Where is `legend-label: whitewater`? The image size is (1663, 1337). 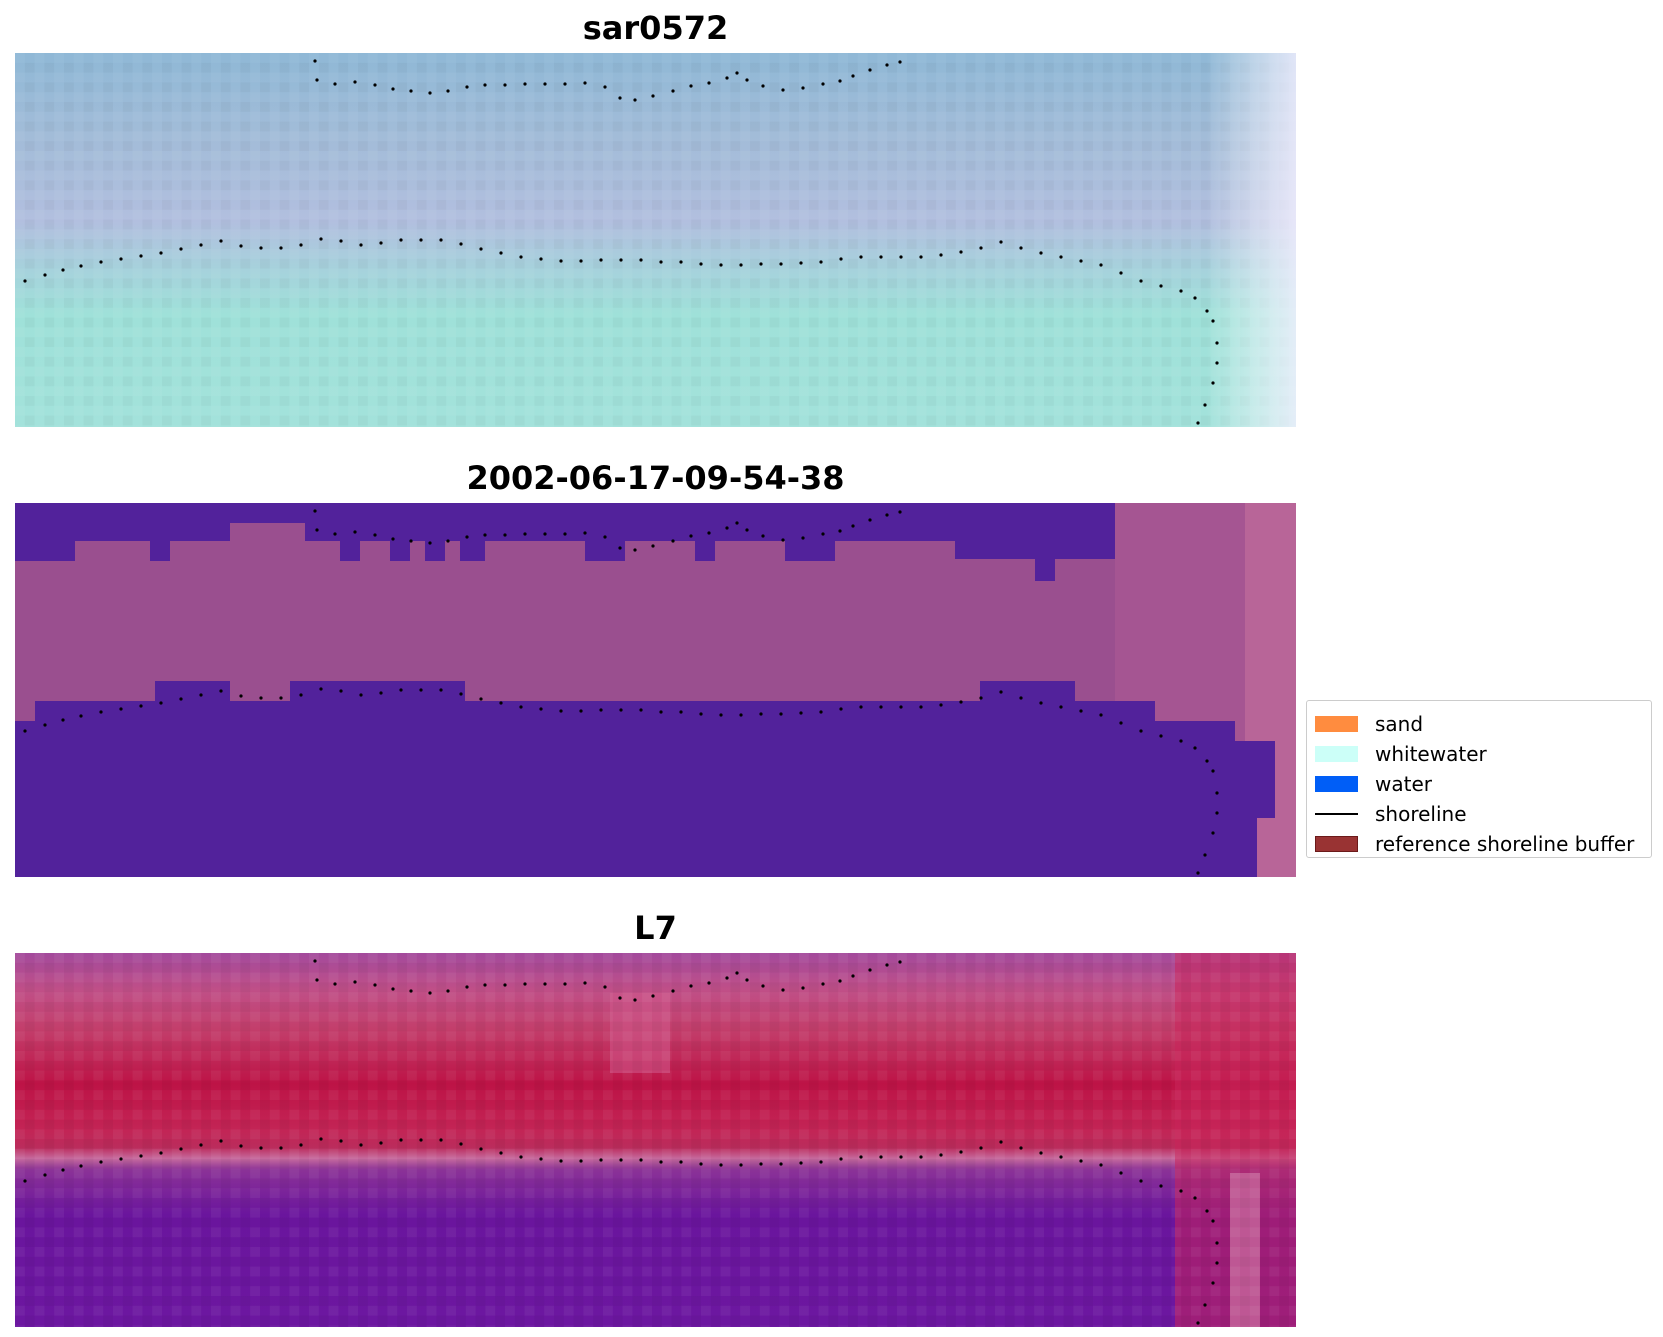 legend-label: whitewater is located at coordinates (1431, 754).